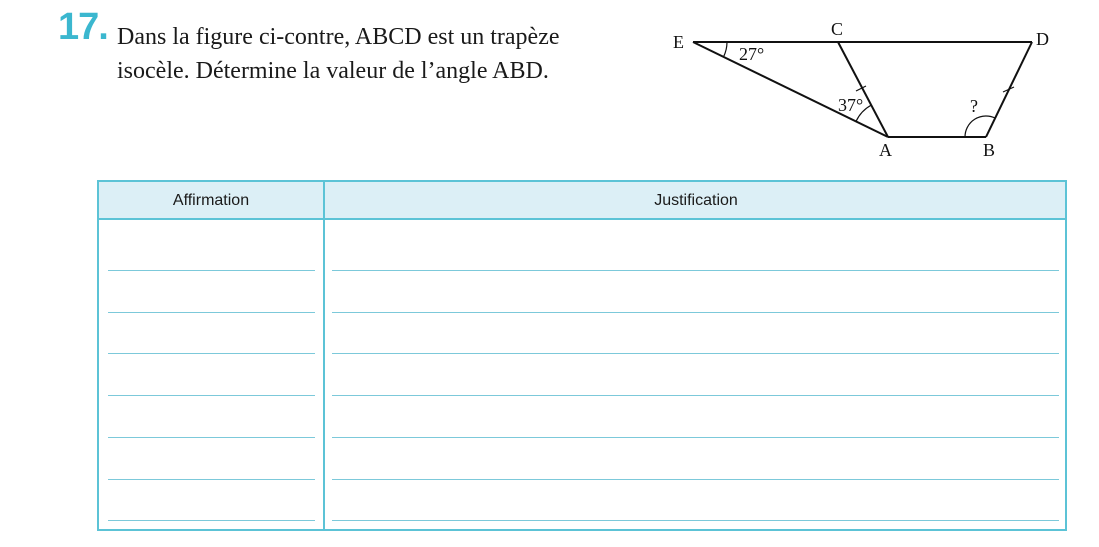 The width and height of the screenshot is (1099, 547). Describe the element at coordinates (974, 106) in the screenshot. I see `angle-label-b: ?` at that location.